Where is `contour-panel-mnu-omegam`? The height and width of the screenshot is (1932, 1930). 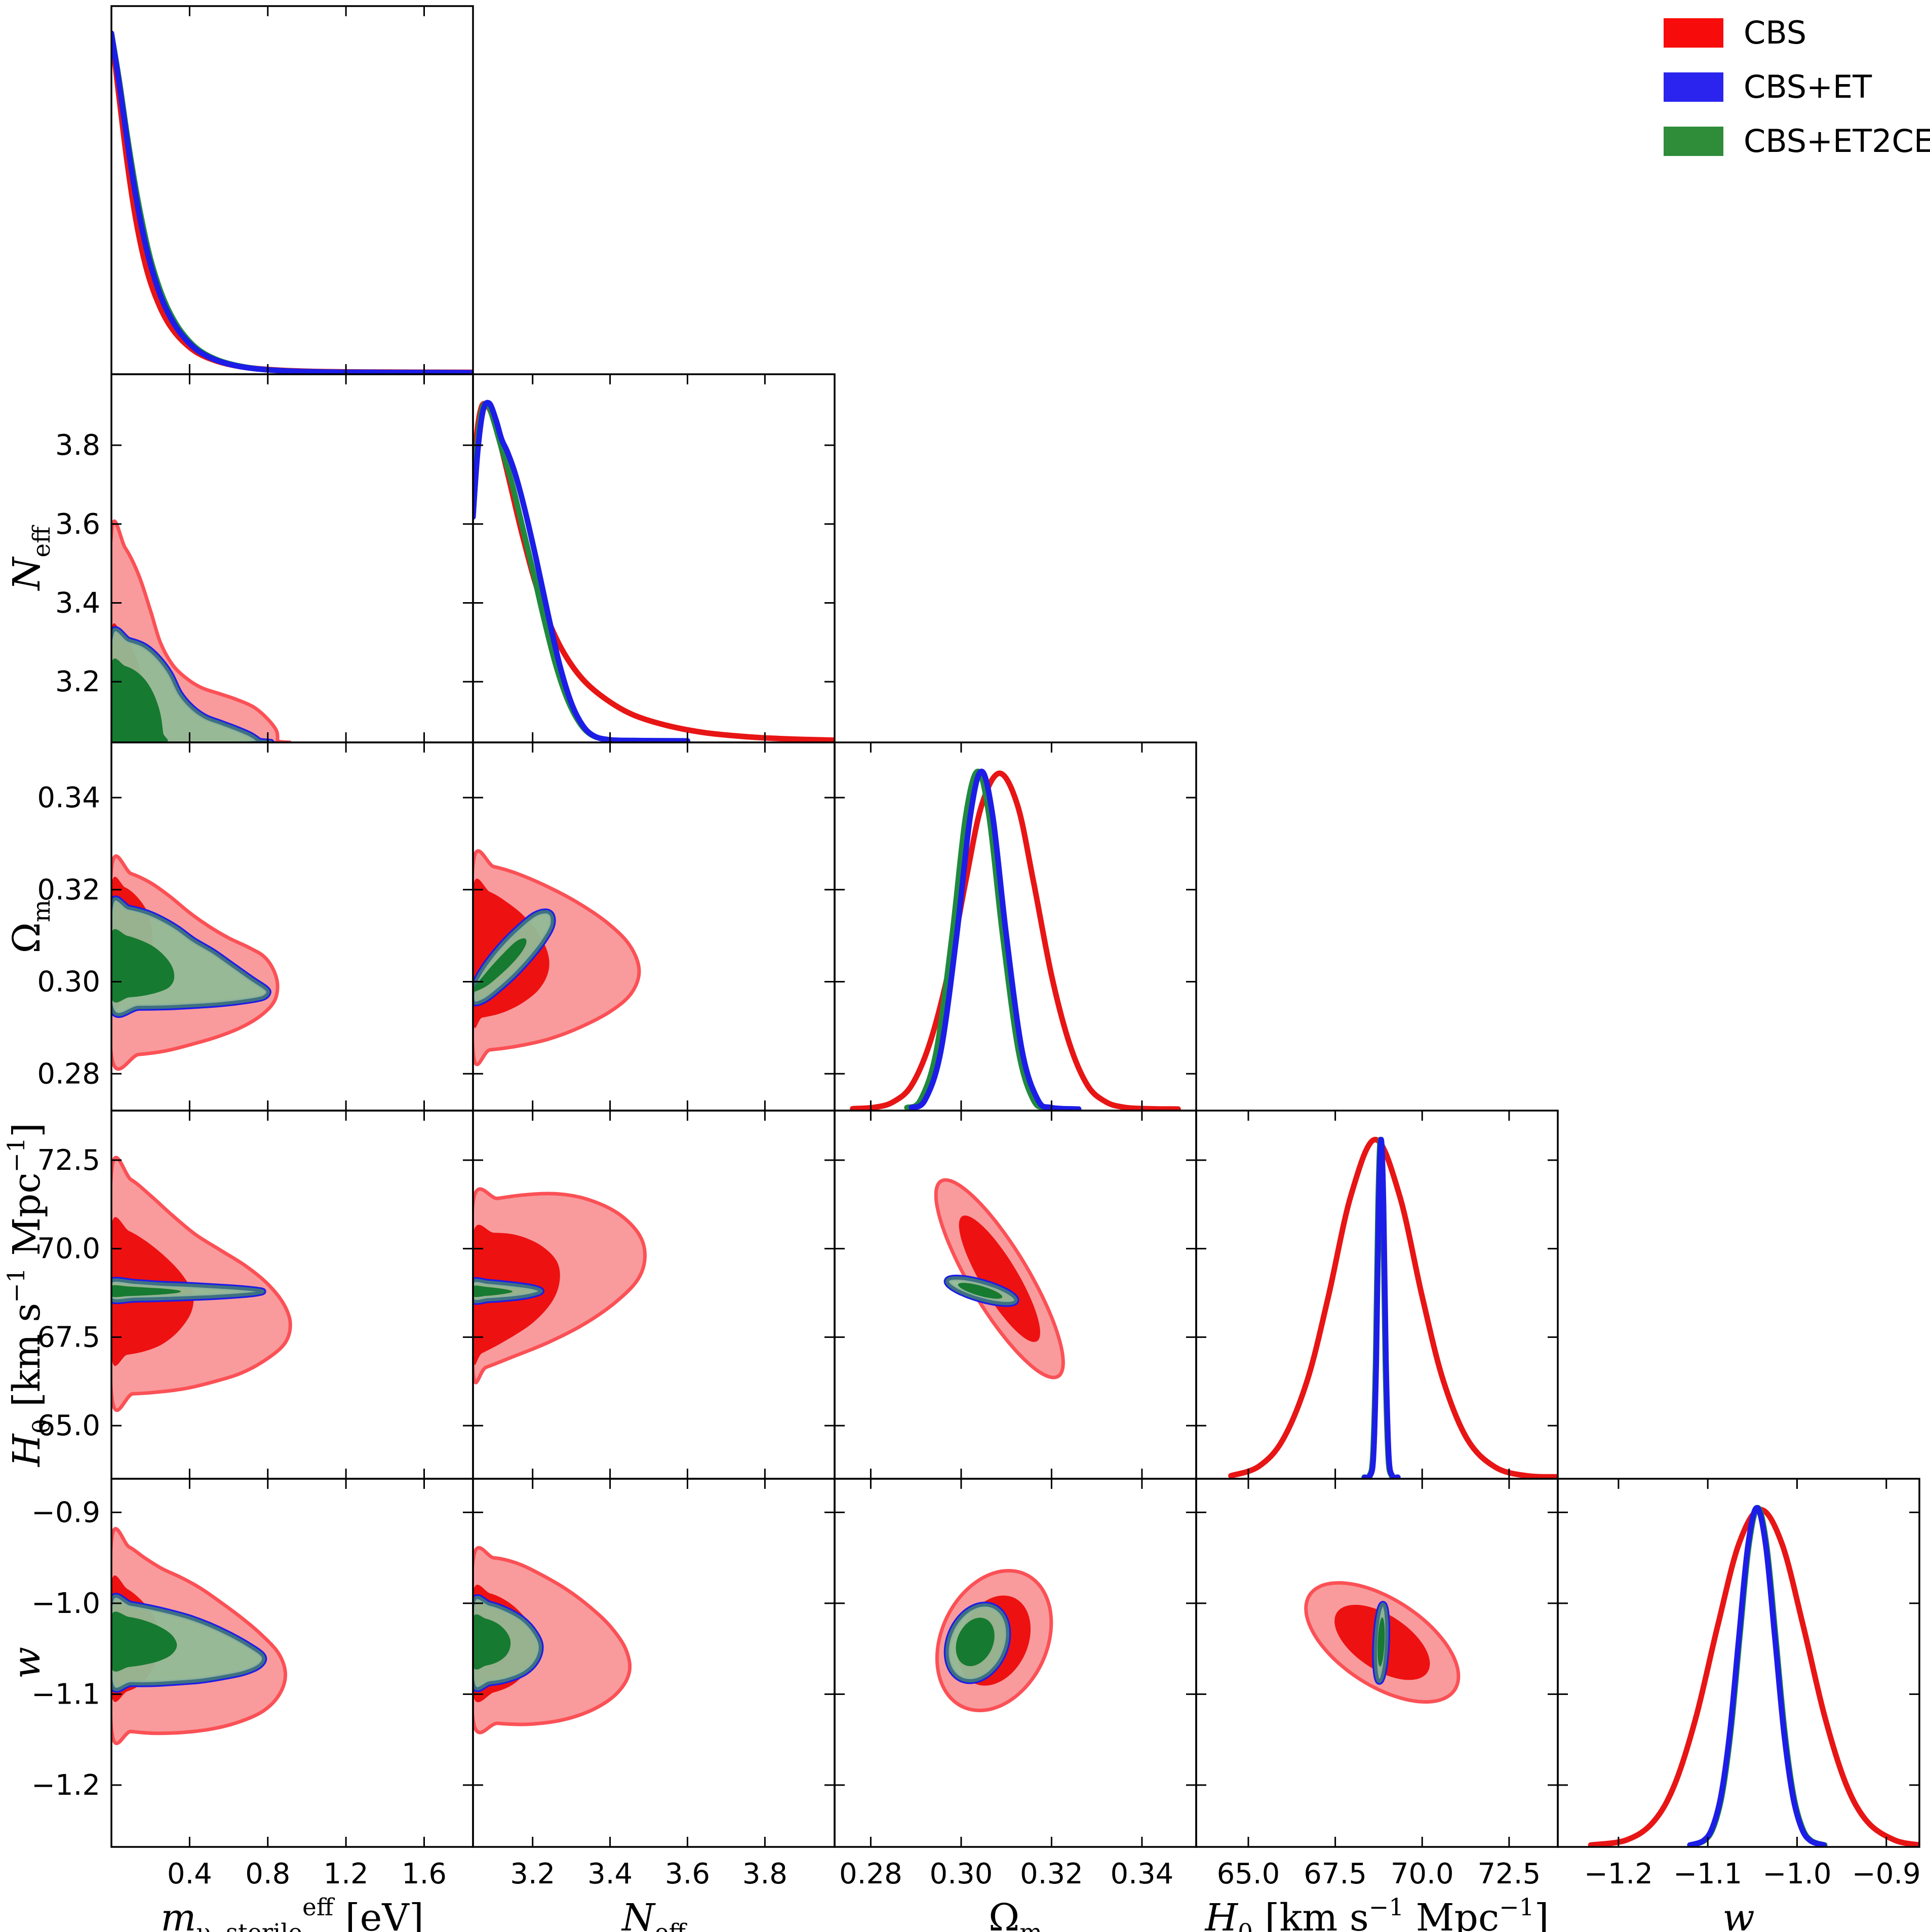
contour-panel-mnu-omegam is located at coordinates (195, 963).